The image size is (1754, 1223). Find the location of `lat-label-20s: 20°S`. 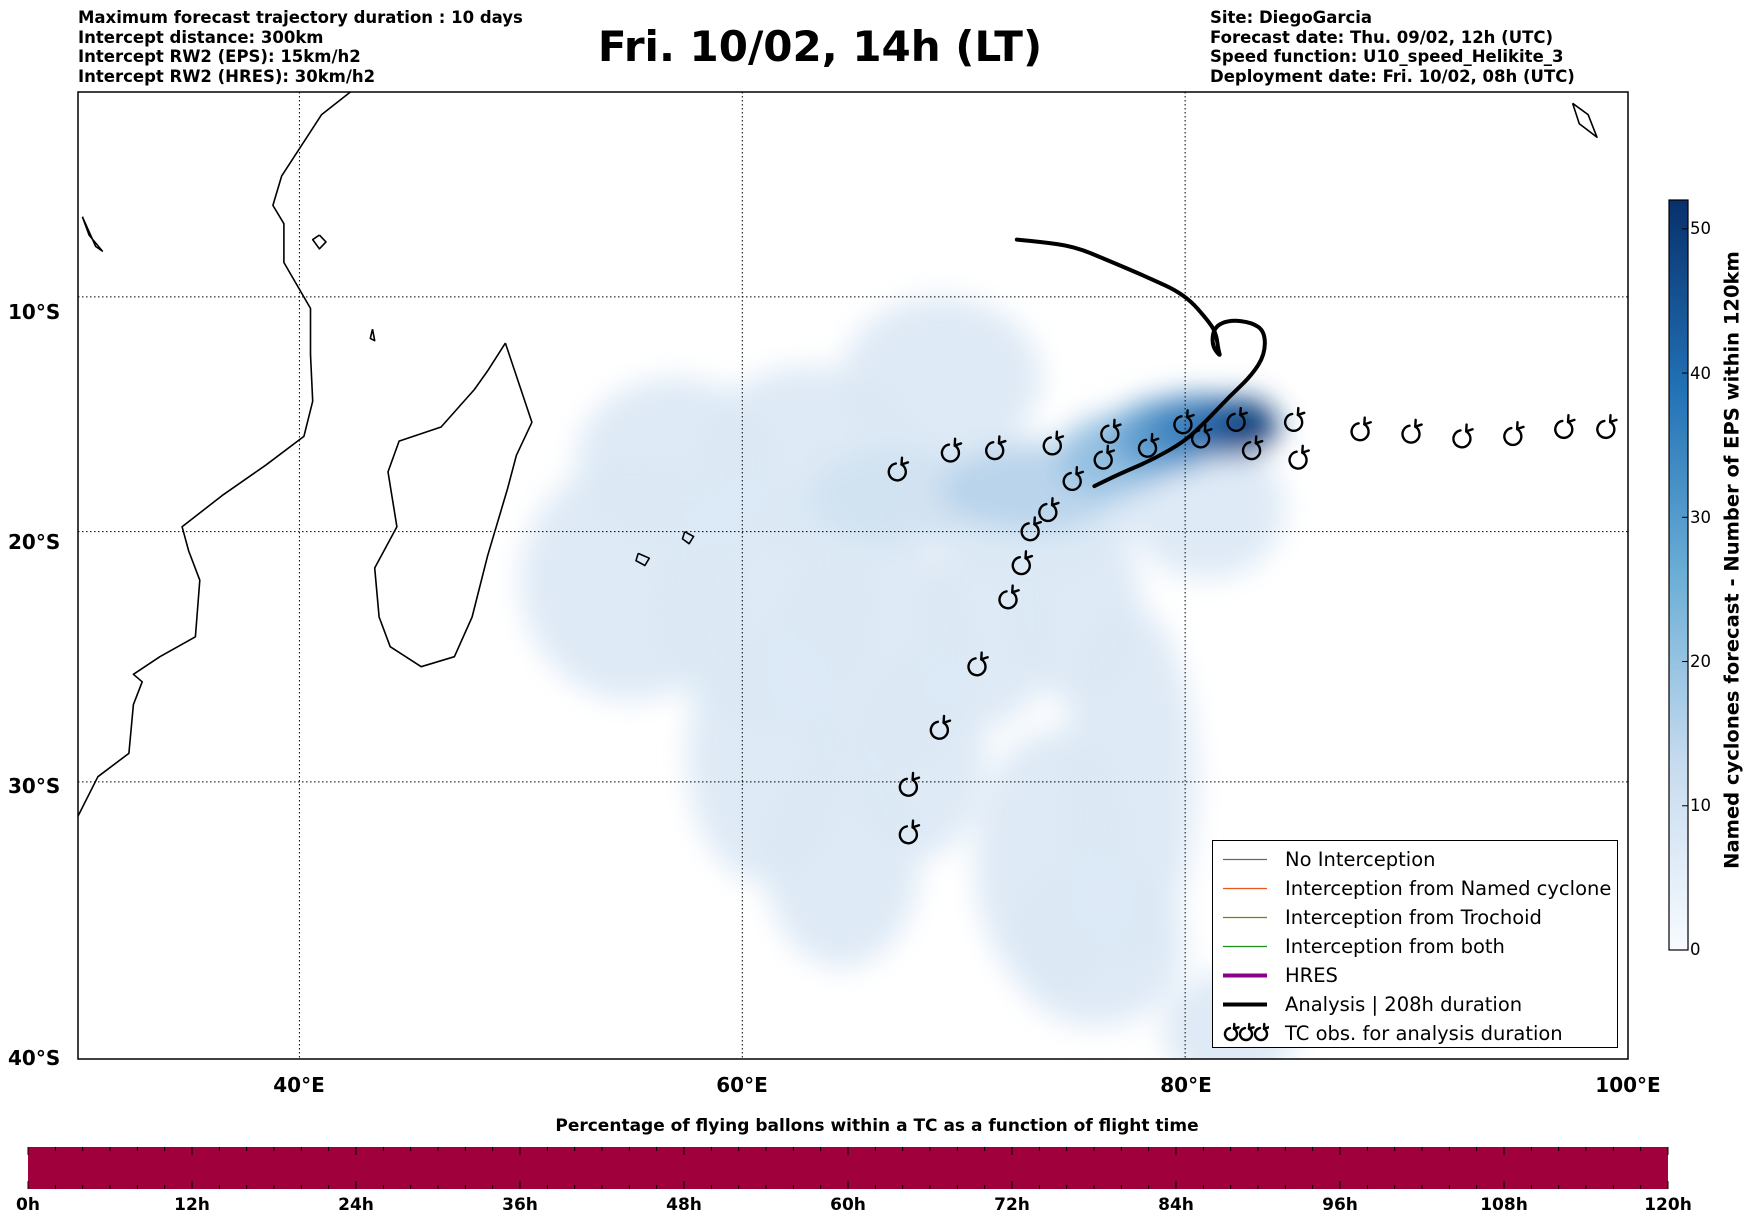

lat-label-20s: 20°S is located at coordinates (34, 542).